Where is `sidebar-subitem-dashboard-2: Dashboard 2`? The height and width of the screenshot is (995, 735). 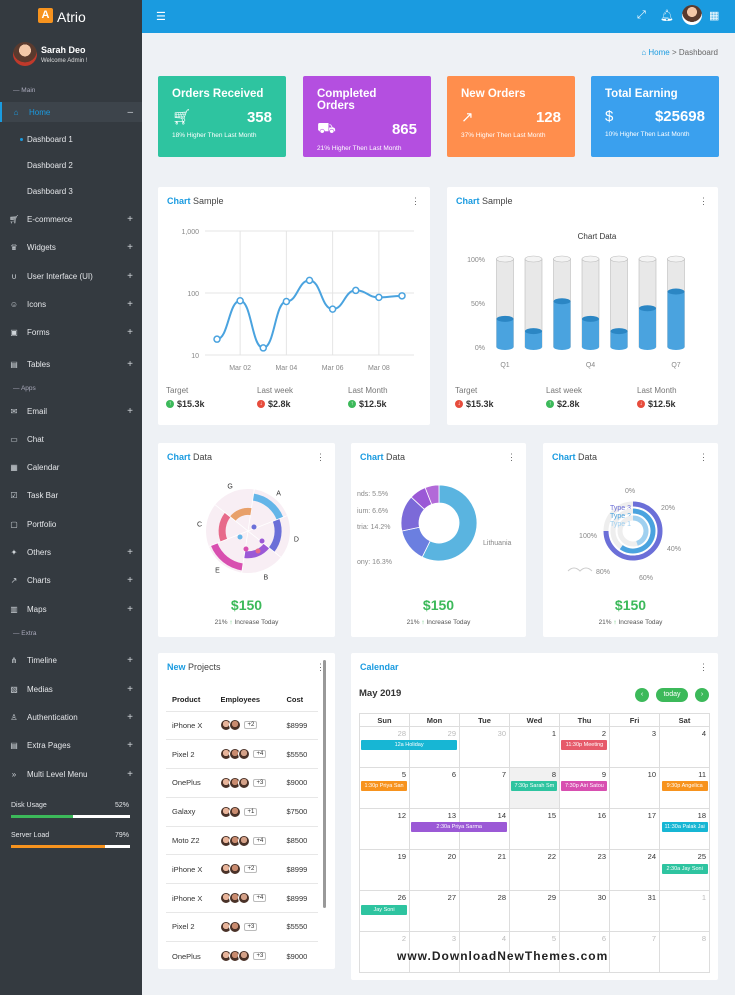
sidebar-subitem-dashboard-2: Dashboard 2 is located at coordinates (50, 165).